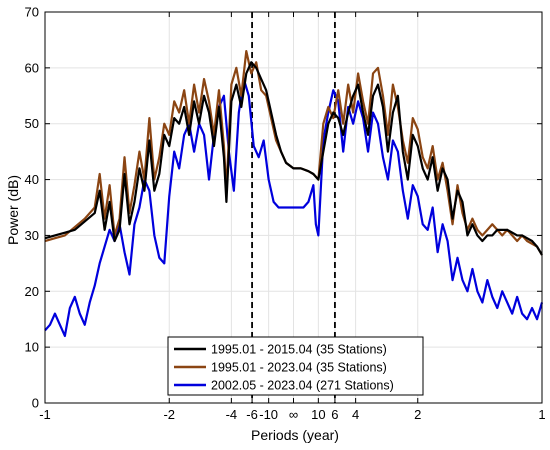 The width and height of the screenshot is (550, 450). Describe the element at coordinates (293, 414) in the screenshot. I see `x-tick-label: ∞` at that location.